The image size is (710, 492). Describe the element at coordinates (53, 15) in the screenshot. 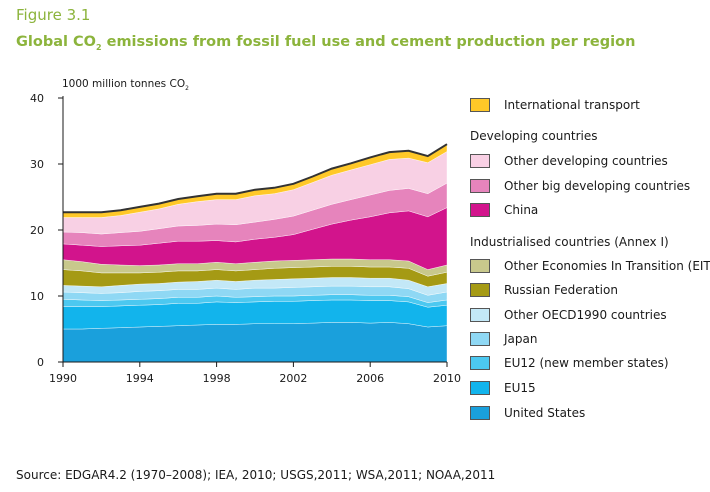

I see `figure-label: Figure 3.1` at that location.